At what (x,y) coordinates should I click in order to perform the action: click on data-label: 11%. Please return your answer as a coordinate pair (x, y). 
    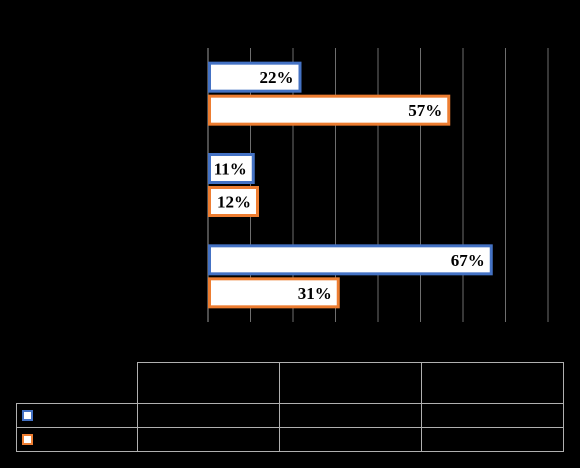
    Looking at the image, I should click on (230, 169).